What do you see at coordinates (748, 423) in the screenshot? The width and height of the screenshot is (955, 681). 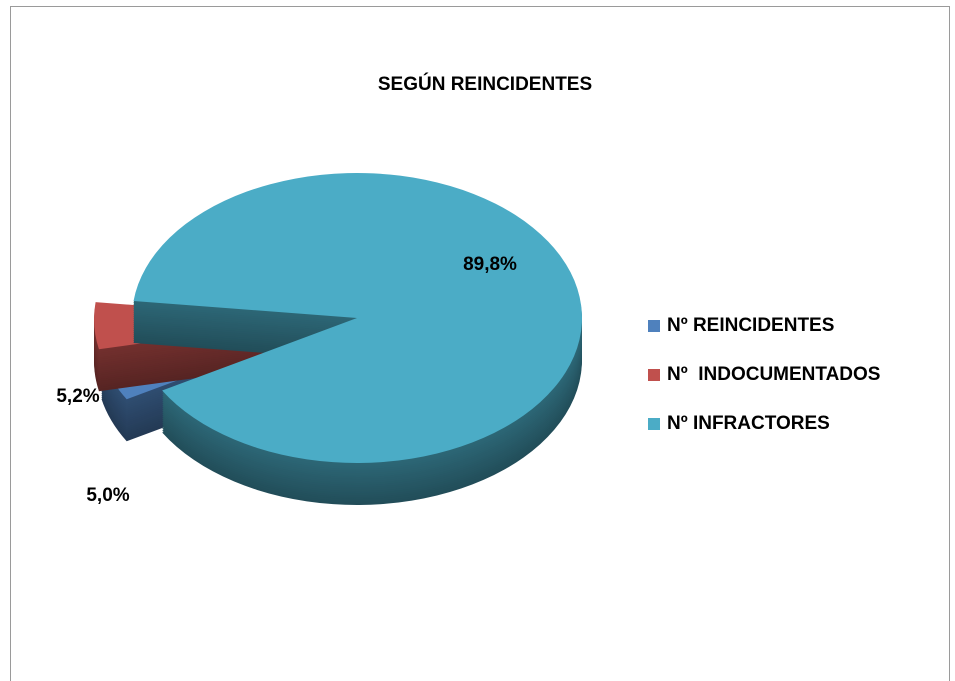 I see `legend-label: Nº INFRACTORES` at bounding box center [748, 423].